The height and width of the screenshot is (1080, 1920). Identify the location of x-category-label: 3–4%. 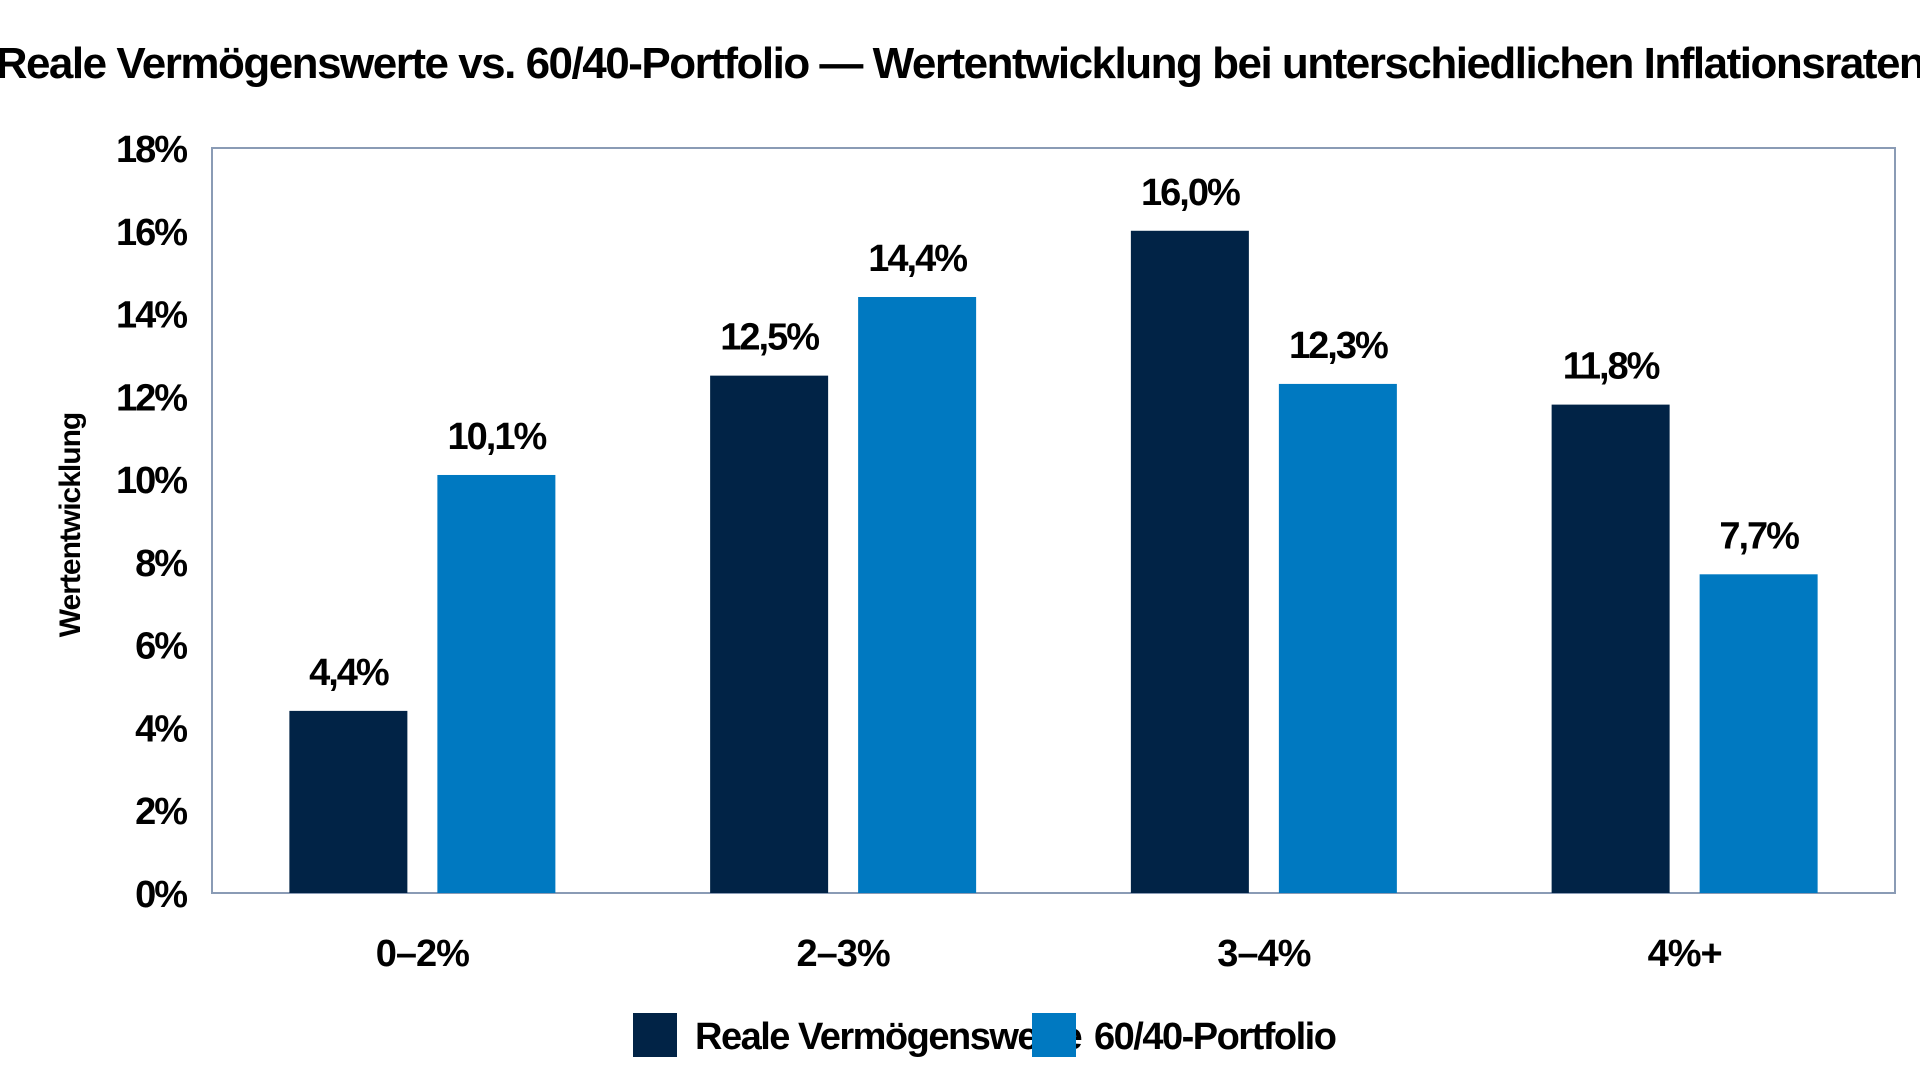
(1263, 954).